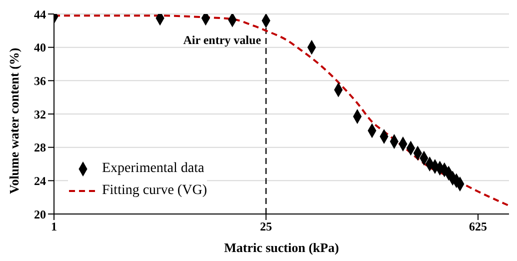 The height and width of the screenshot is (261, 517). I want to click on x-tick-label: 25, so click(266, 227).